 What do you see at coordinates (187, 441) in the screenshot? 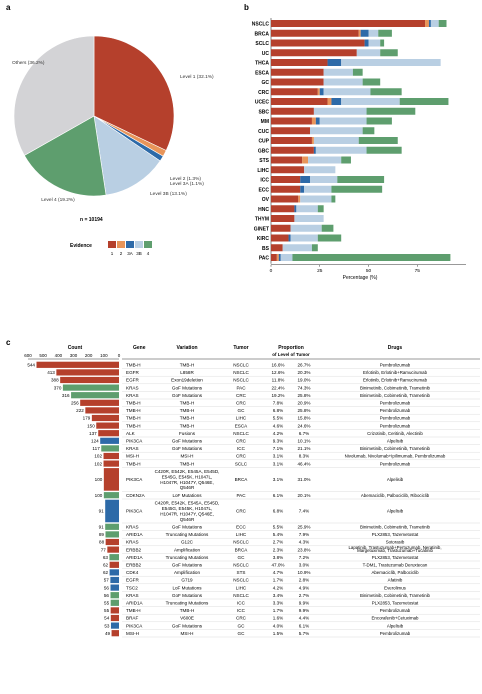
I see `row-variation: GoF Mutations` at bounding box center [187, 441].